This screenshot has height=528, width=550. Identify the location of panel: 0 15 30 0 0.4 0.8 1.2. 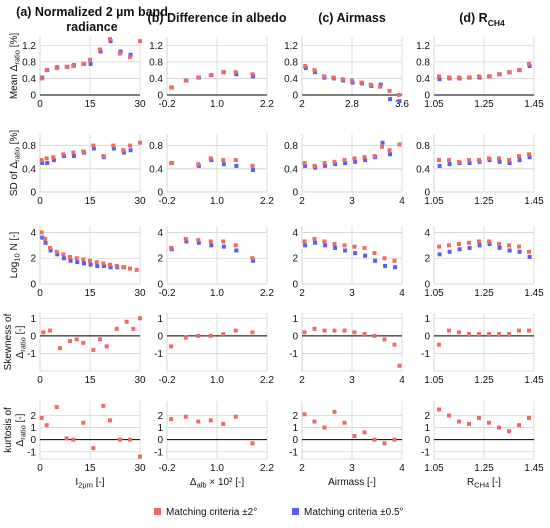
(84, 73).